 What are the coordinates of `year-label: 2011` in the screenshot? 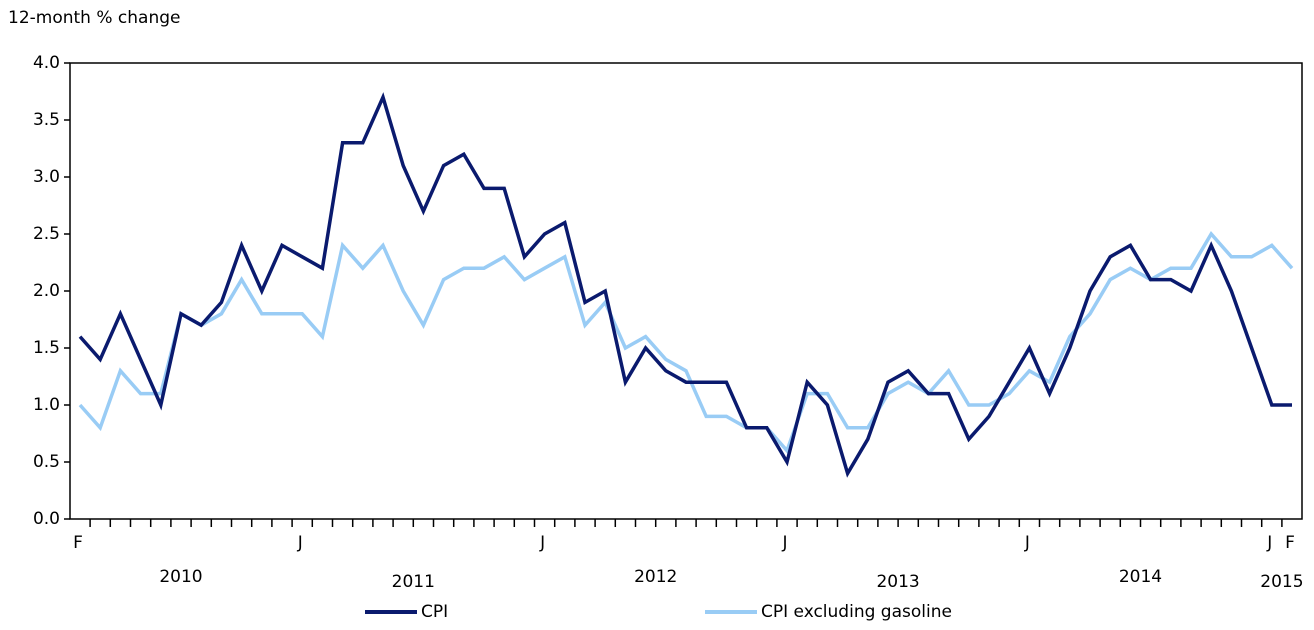 It's located at (413, 582).